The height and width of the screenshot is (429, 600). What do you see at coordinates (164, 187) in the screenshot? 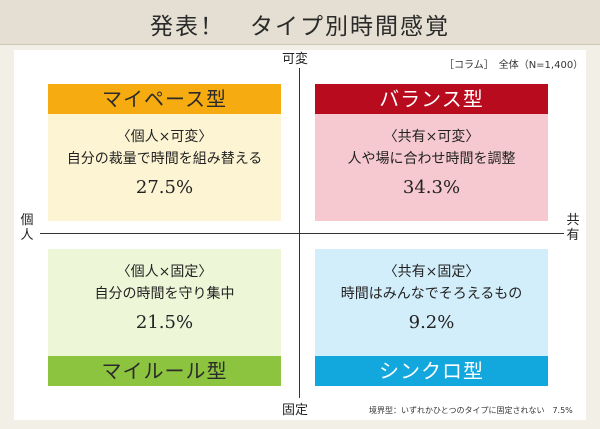
I see `quadrant-percentage: 27.5%` at bounding box center [164, 187].